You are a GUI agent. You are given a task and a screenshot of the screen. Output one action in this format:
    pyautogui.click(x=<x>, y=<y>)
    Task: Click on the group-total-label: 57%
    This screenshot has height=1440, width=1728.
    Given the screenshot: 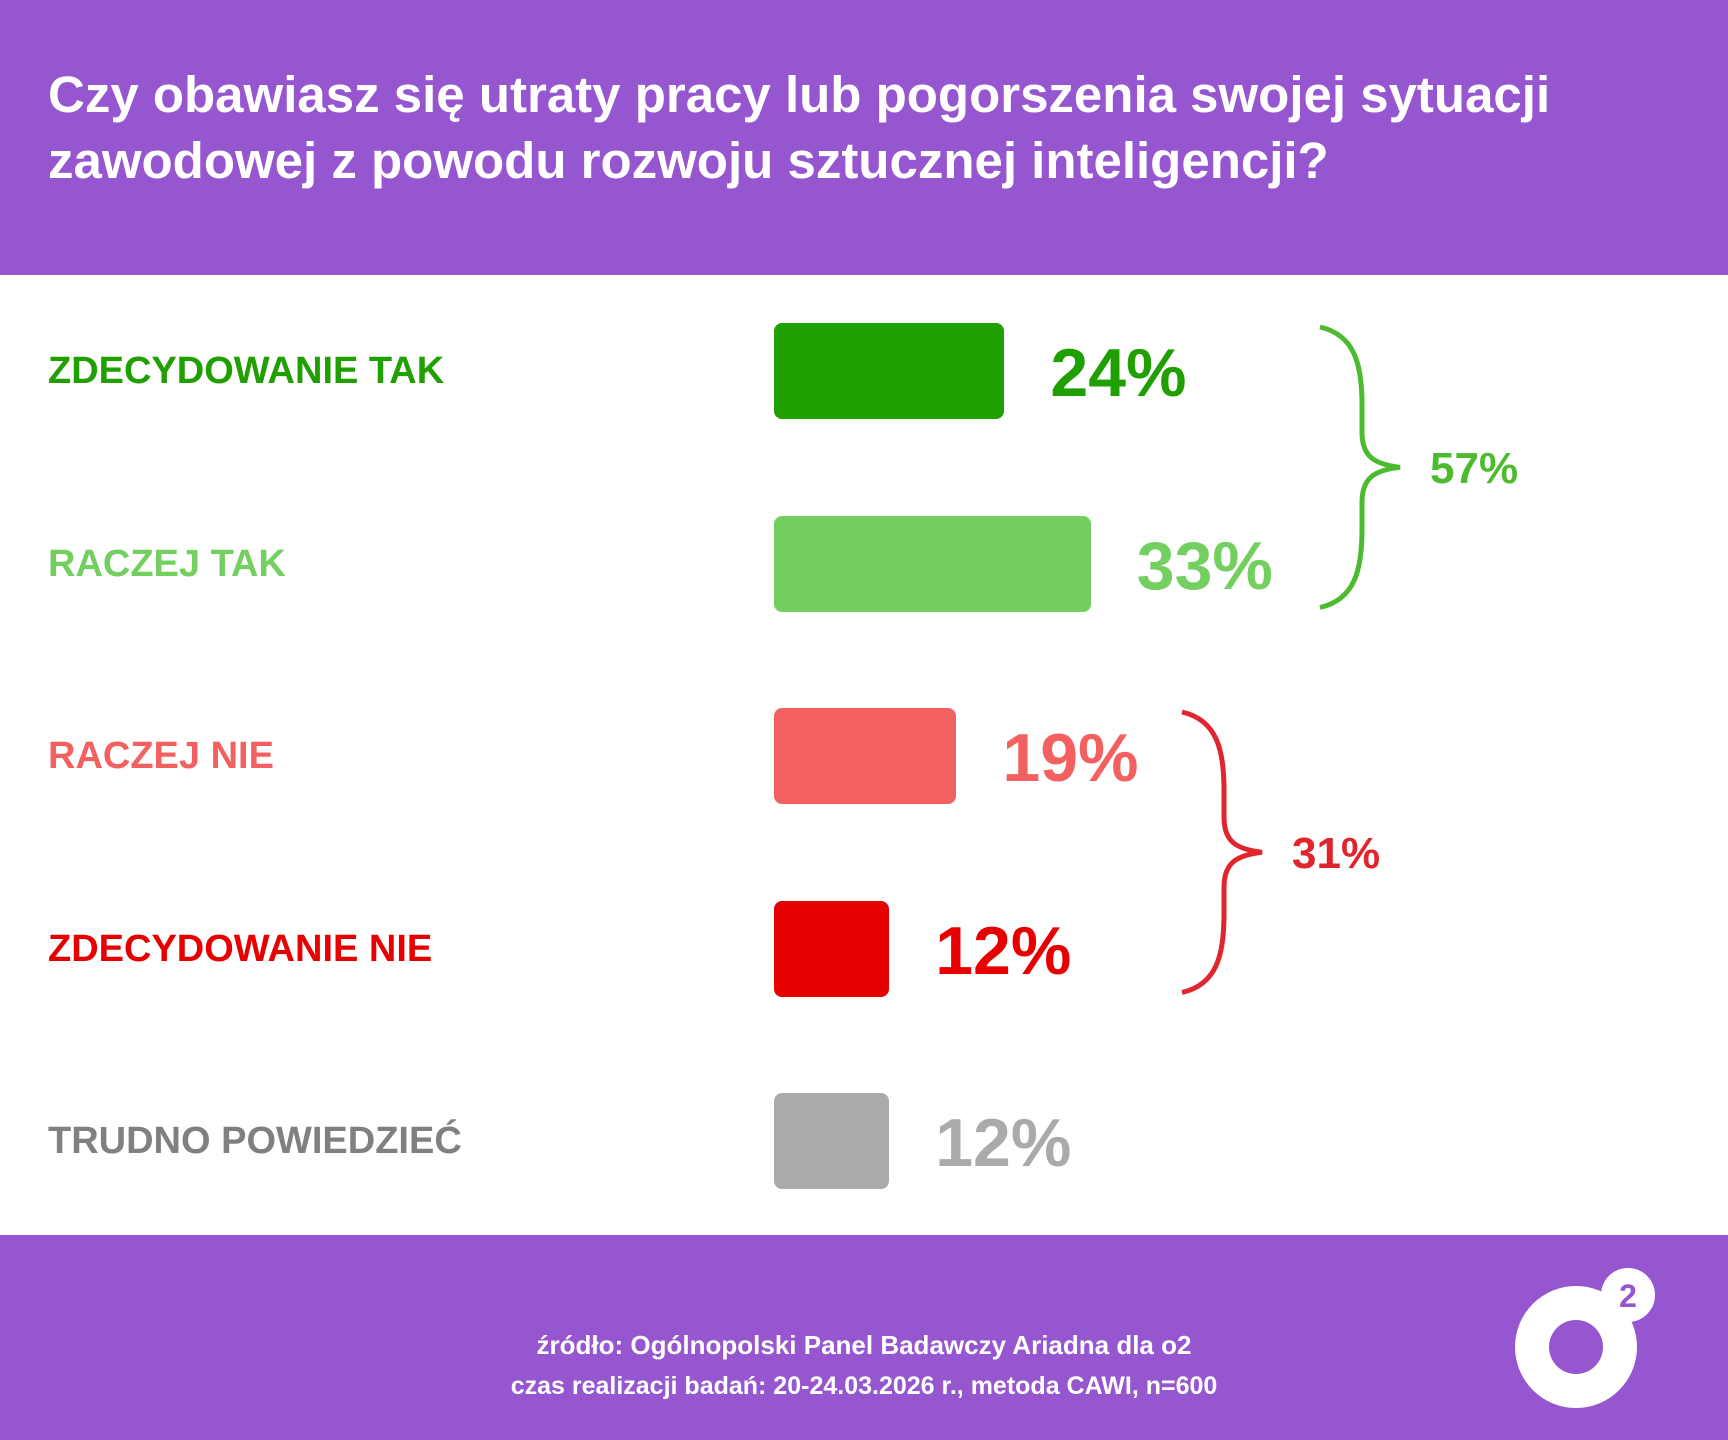 What is the action you would take?
    pyautogui.click(x=1474, y=469)
    